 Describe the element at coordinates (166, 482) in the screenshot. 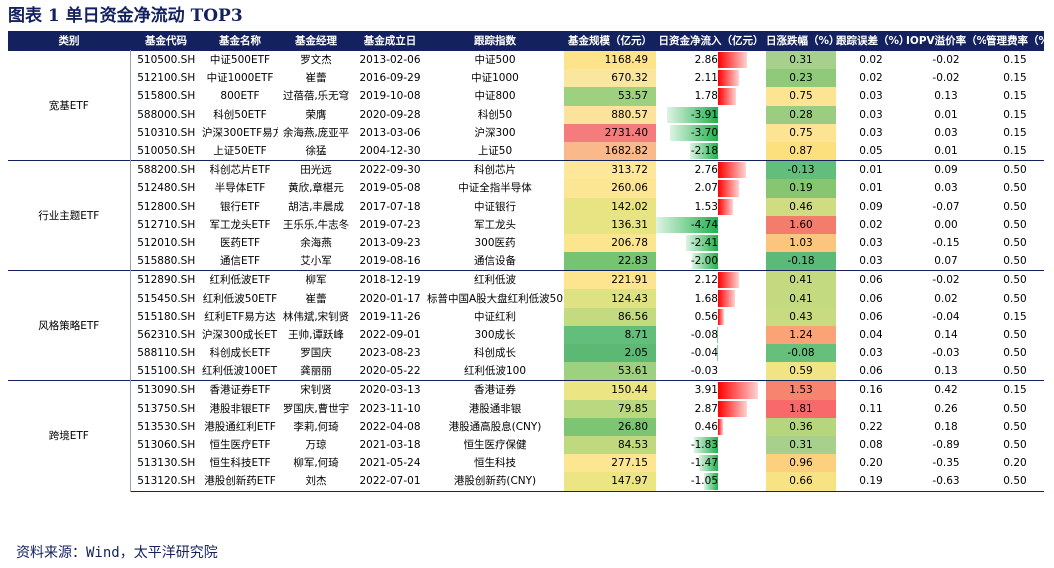

I see `fund-code: 513120.SH` at that location.